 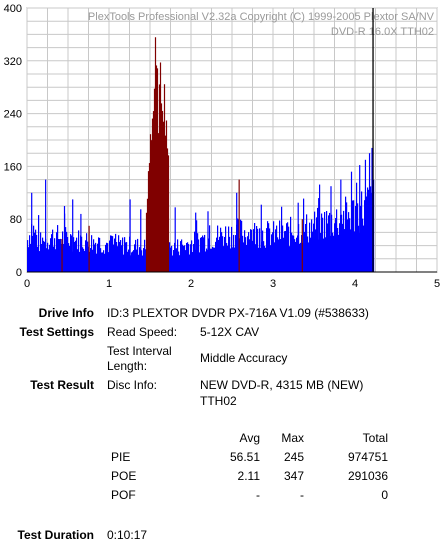 What do you see at coordinates (127, 366) in the screenshot?
I see `test-interval-label-line-2: Length:` at bounding box center [127, 366].